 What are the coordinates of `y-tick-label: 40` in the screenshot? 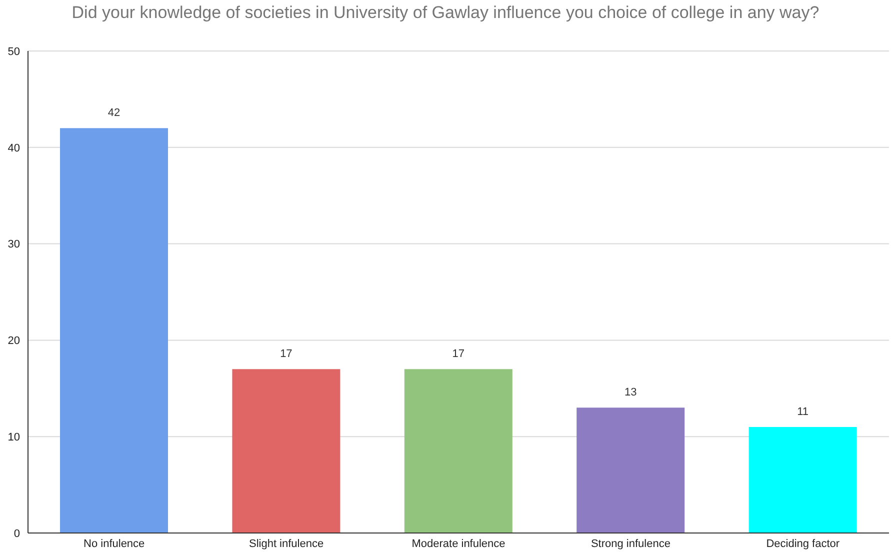 It's located at (14, 148).